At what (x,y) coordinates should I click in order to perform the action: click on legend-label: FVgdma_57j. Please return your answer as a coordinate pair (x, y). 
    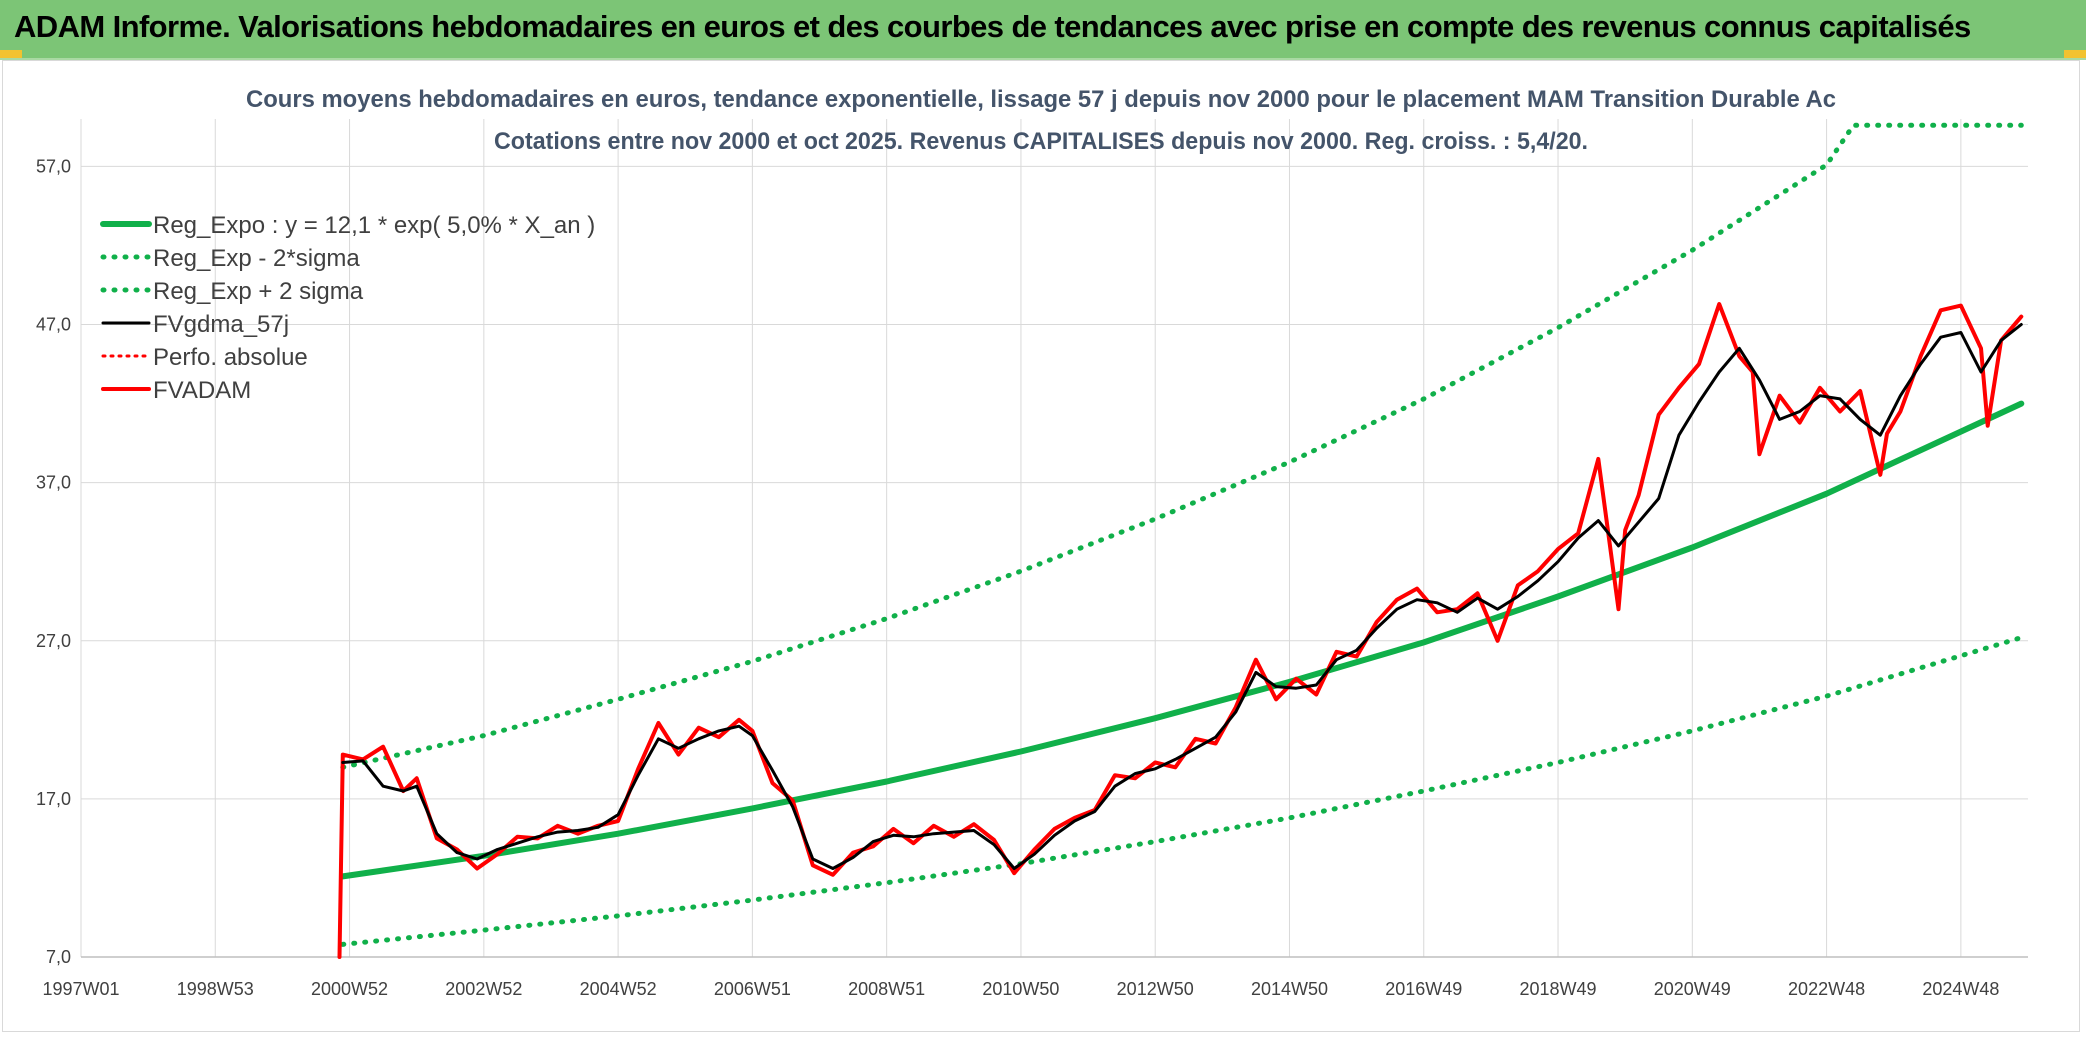
    Looking at the image, I should click on (221, 324).